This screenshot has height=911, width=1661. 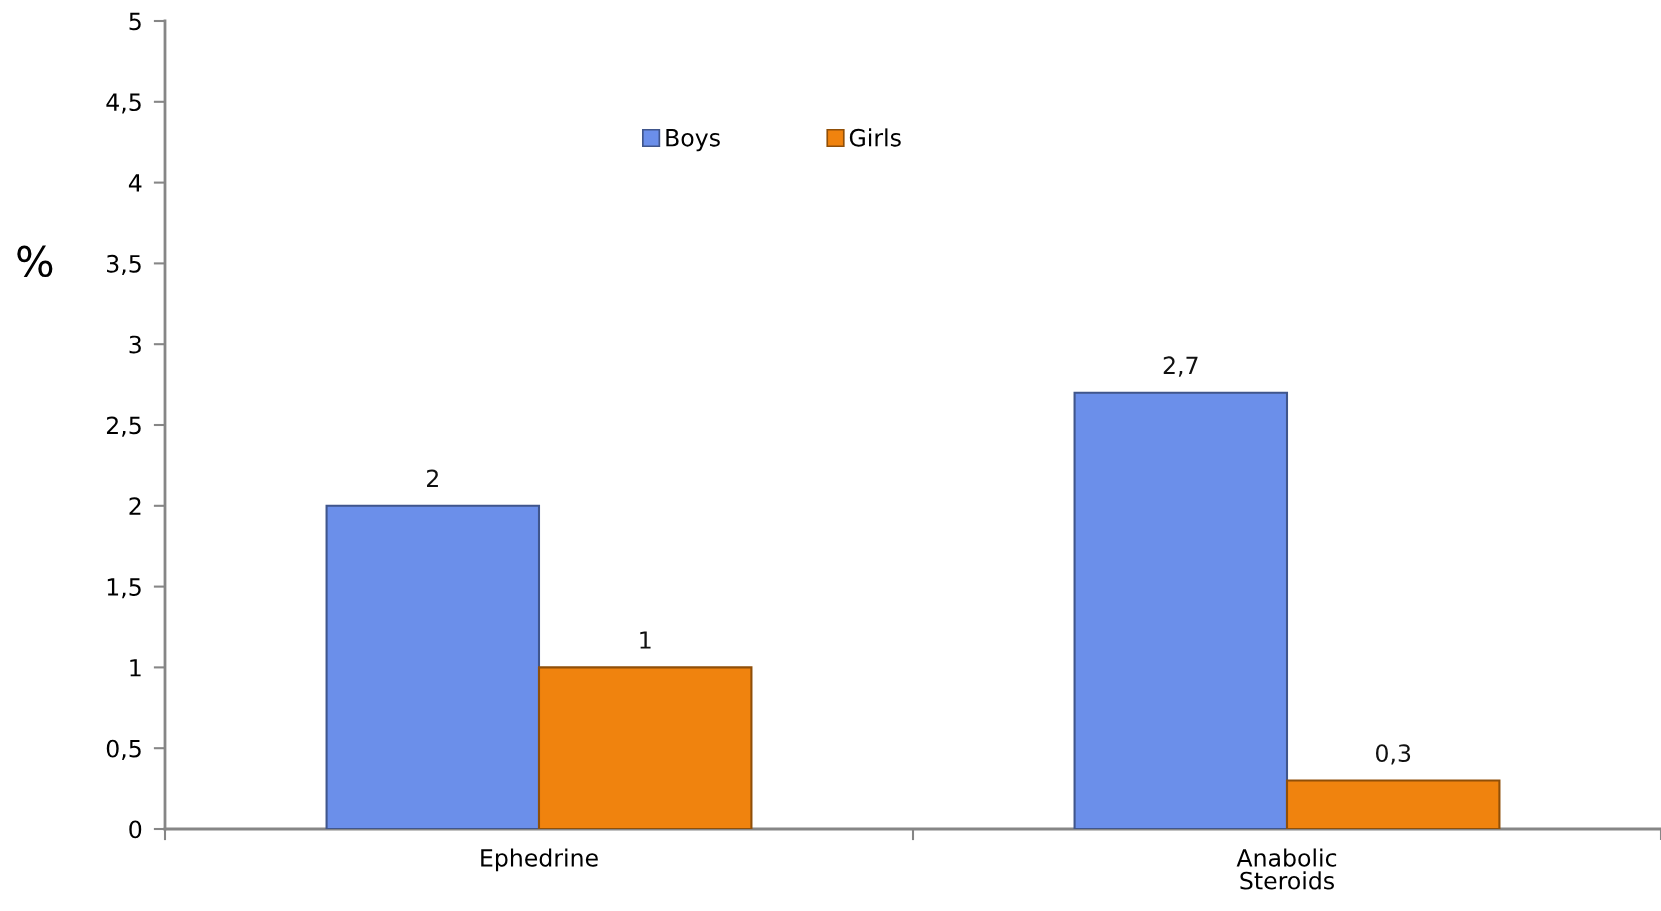 What do you see at coordinates (1286, 869) in the screenshot?
I see `x-tick-label: Anabolic Steroids` at bounding box center [1286, 869].